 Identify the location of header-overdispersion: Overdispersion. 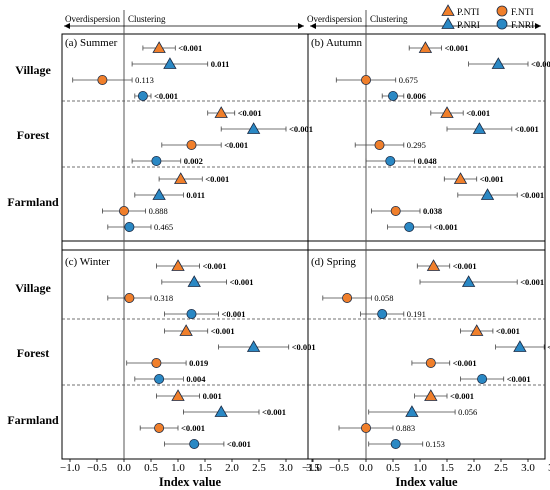
(334, 19).